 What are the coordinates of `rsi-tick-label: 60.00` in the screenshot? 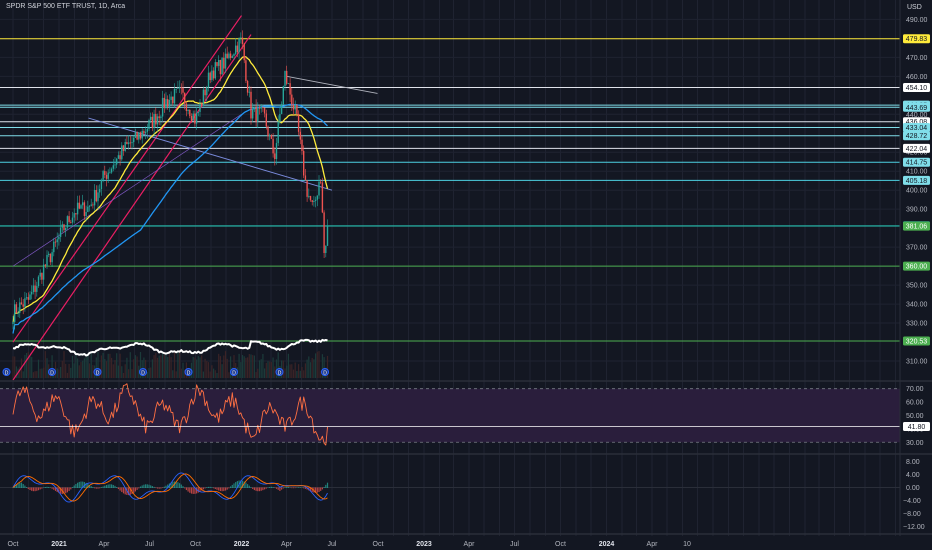 It's located at (915, 403).